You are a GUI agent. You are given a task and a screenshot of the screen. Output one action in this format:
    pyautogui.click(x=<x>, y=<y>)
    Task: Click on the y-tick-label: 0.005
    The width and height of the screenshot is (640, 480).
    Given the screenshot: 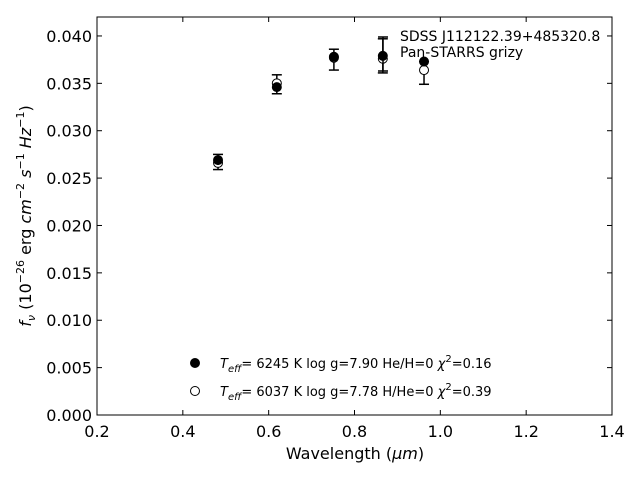 What is the action you would take?
    pyautogui.click(x=69, y=368)
    